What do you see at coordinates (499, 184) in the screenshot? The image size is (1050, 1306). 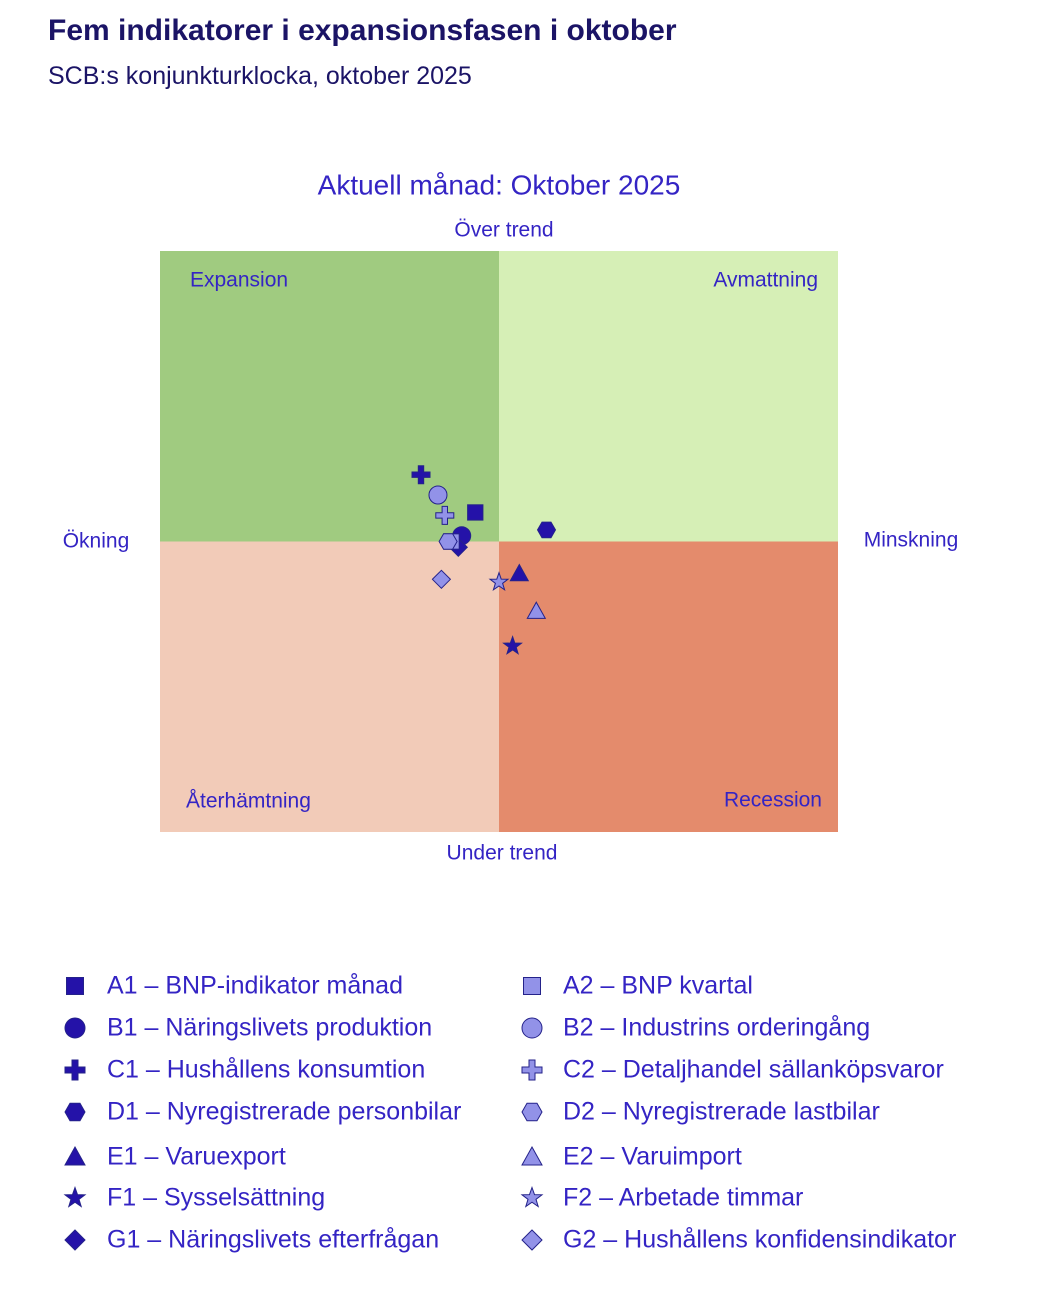 I see `chart-title: Aktuell månad: Oktober 2025` at bounding box center [499, 184].